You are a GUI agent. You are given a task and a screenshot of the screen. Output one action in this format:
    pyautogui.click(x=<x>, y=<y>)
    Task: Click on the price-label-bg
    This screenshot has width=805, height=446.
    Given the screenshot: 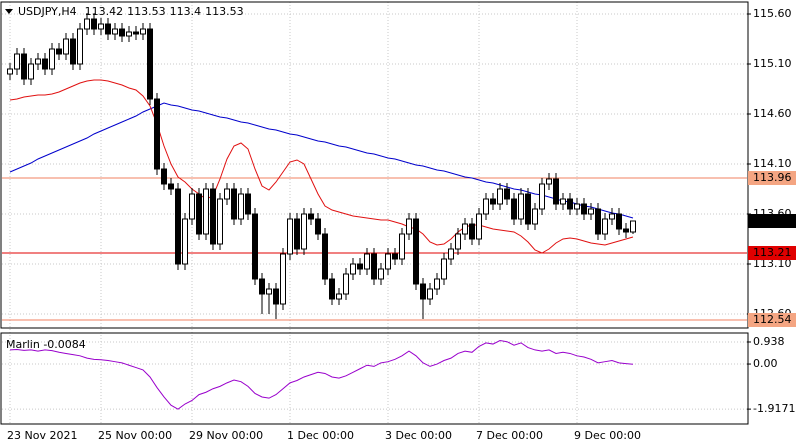 What is the action you would take?
    pyautogui.click(x=772, y=221)
    